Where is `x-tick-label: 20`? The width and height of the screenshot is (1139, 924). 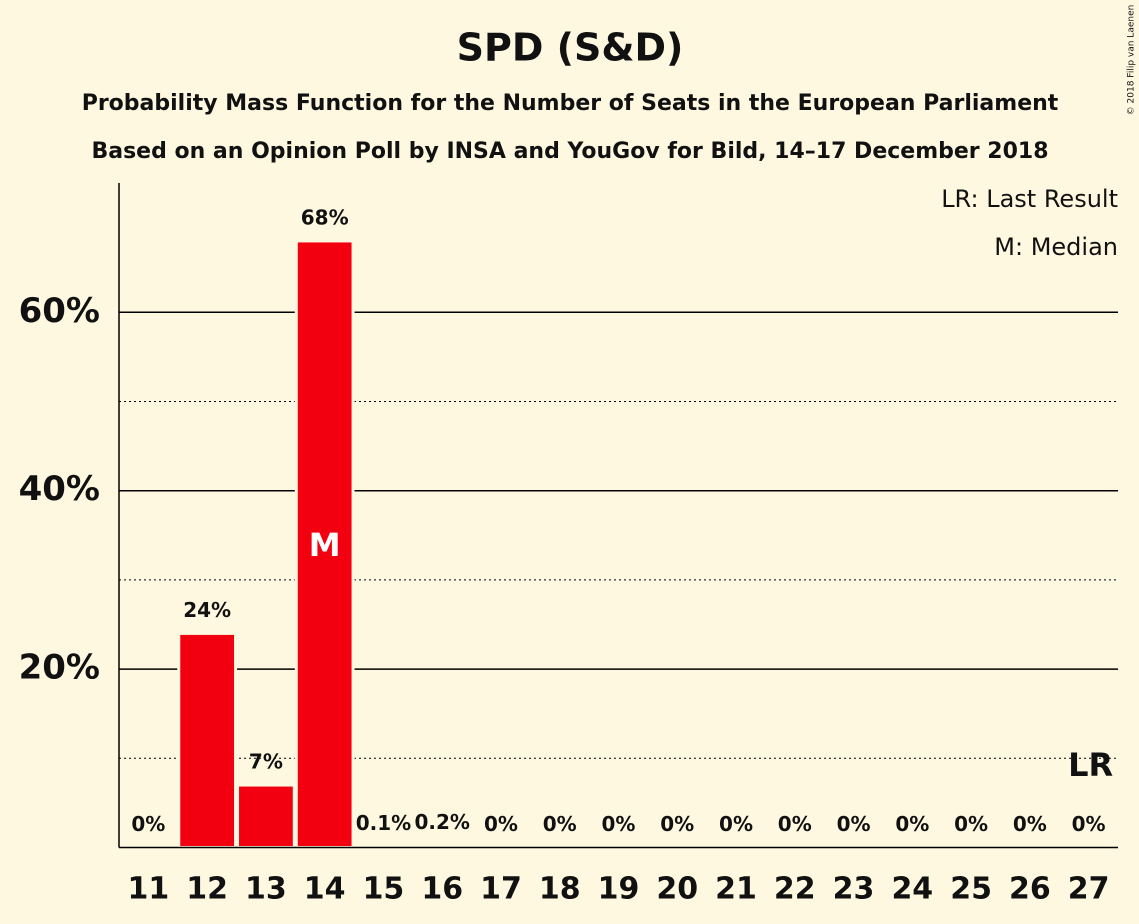 x-tick-label: 20 is located at coordinates (677, 889).